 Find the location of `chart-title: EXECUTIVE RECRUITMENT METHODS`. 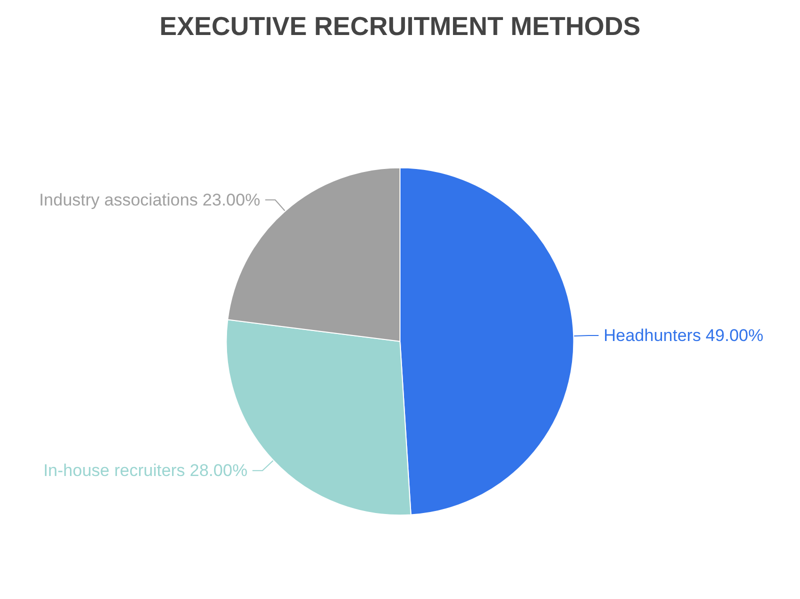

chart-title: EXECUTIVE RECRUITMENT METHODS is located at coordinates (400, 26).